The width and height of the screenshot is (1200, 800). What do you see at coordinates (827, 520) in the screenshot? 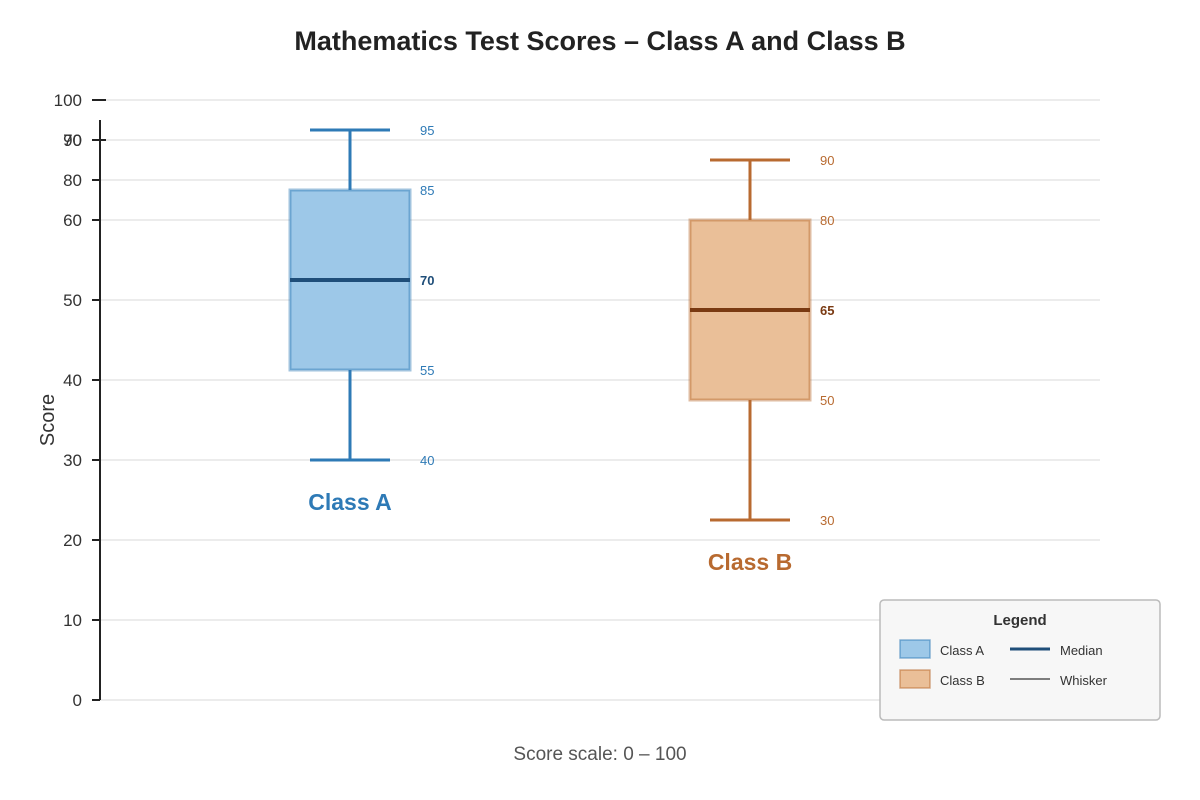
I see `min-value-label: 30` at bounding box center [827, 520].